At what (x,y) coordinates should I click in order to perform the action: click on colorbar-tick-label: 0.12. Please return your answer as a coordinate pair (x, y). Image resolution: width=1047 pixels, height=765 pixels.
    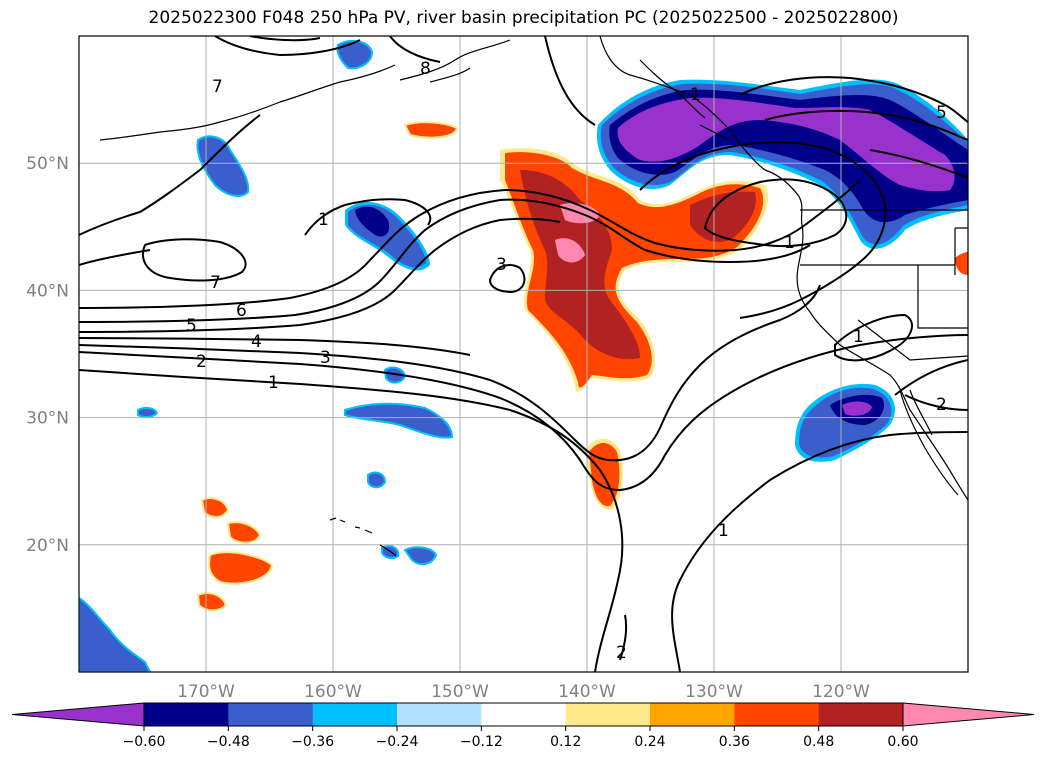
    Looking at the image, I should click on (565, 742).